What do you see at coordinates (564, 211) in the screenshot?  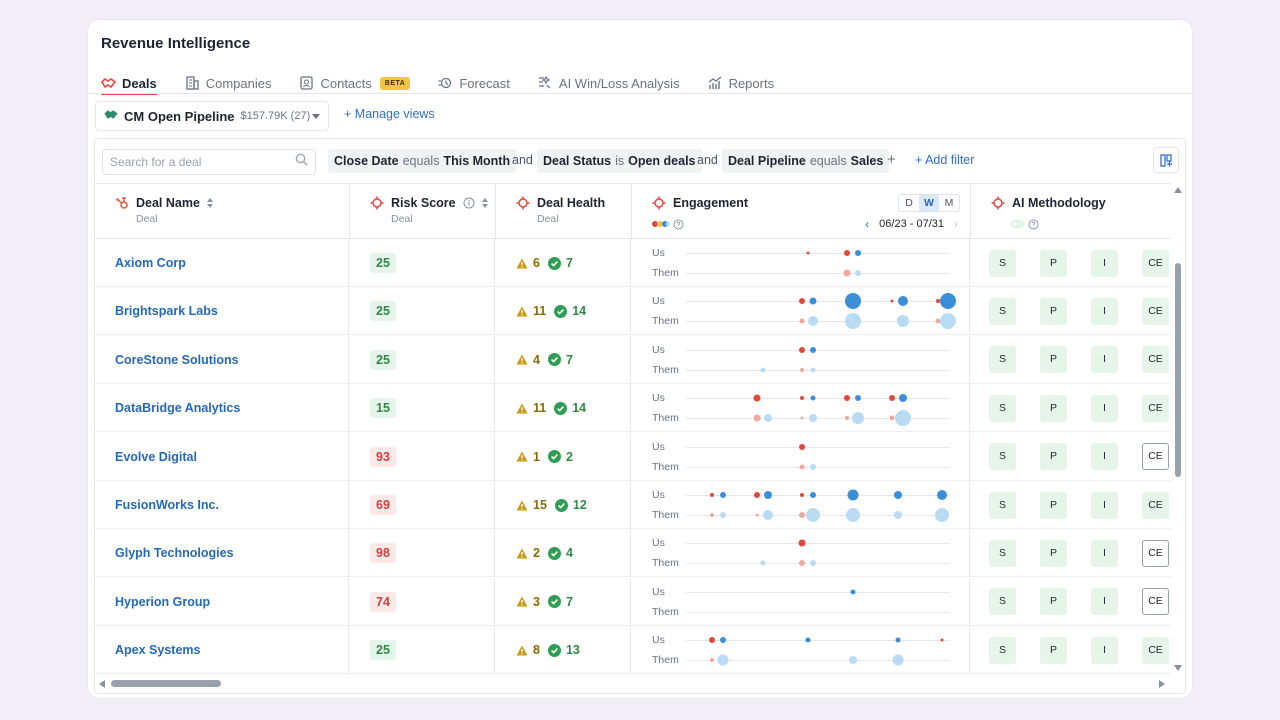 I see `col-deal-health: Deal Health Deal` at bounding box center [564, 211].